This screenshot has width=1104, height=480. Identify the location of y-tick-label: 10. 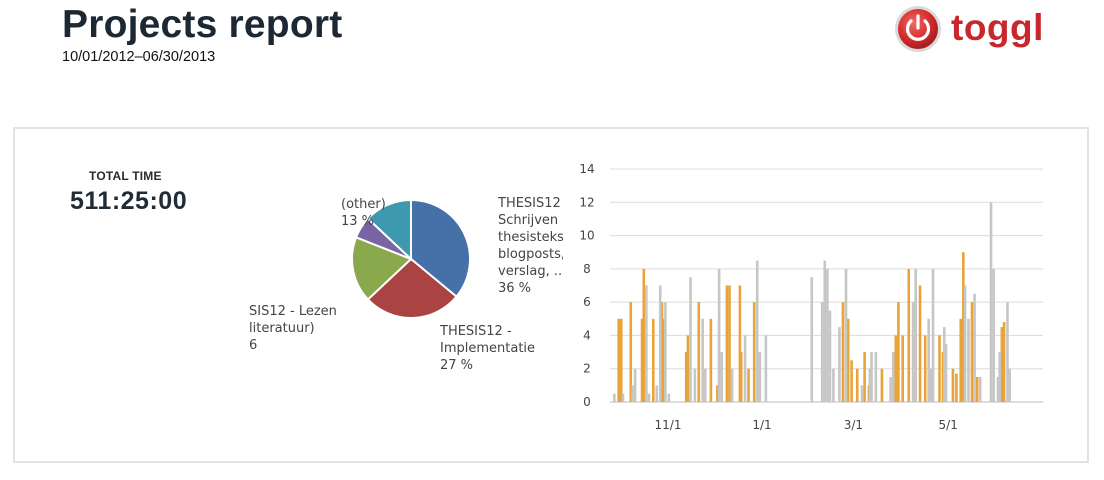
(586, 236).